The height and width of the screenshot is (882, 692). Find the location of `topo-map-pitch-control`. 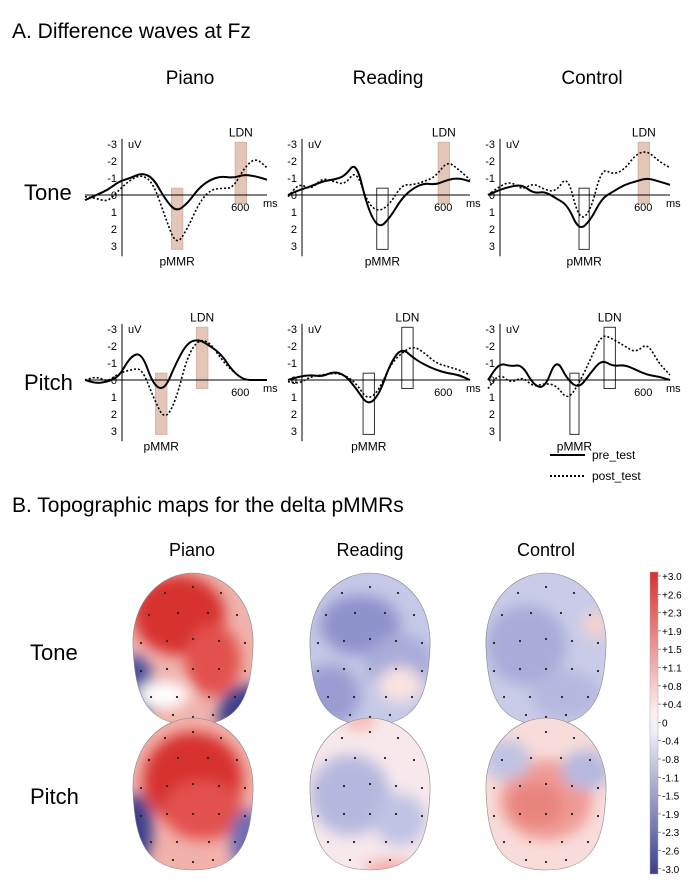

topo-map-pitch-control is located at coordinates (546, 794).